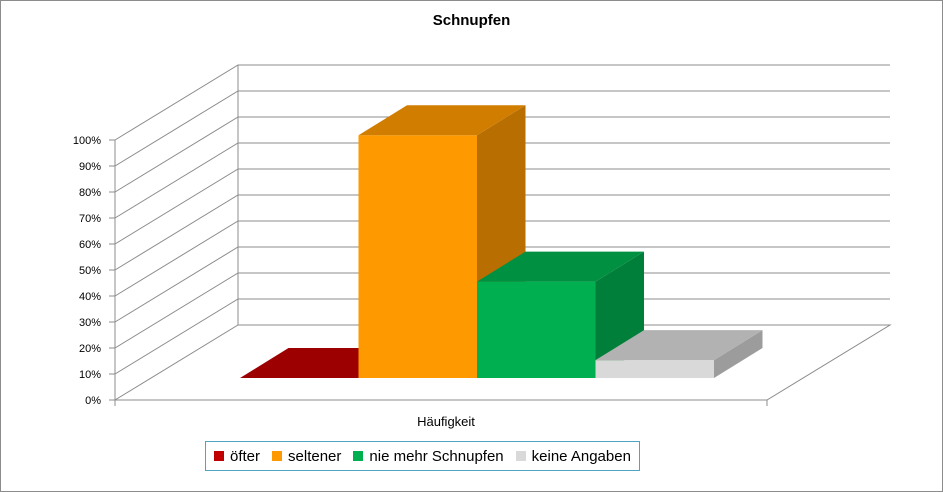 This screenshot has width=943, height=492. I want to click on bar-nie-mehr-schnupfen, so click(560, 314).